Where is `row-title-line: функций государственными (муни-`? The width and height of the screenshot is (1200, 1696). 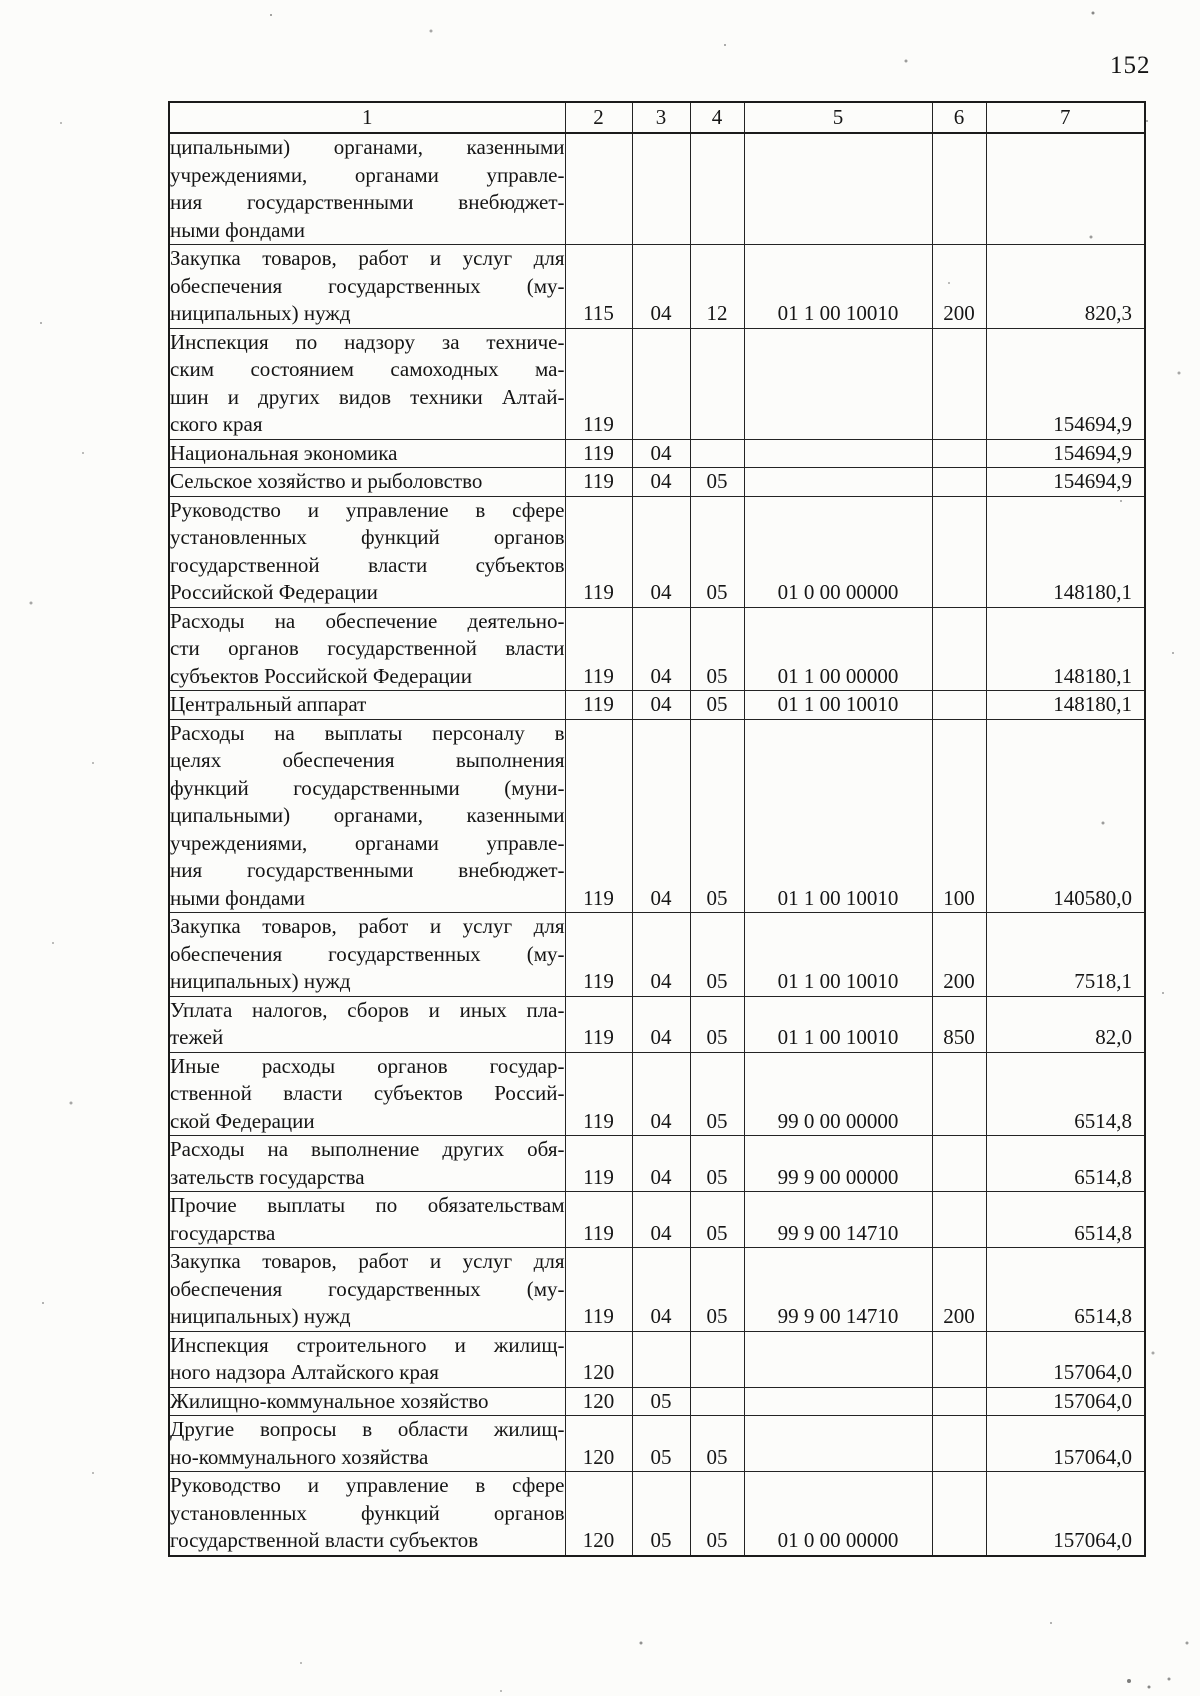
row-title-line: функций государственными (муни- is located at coordinates (367, 787).